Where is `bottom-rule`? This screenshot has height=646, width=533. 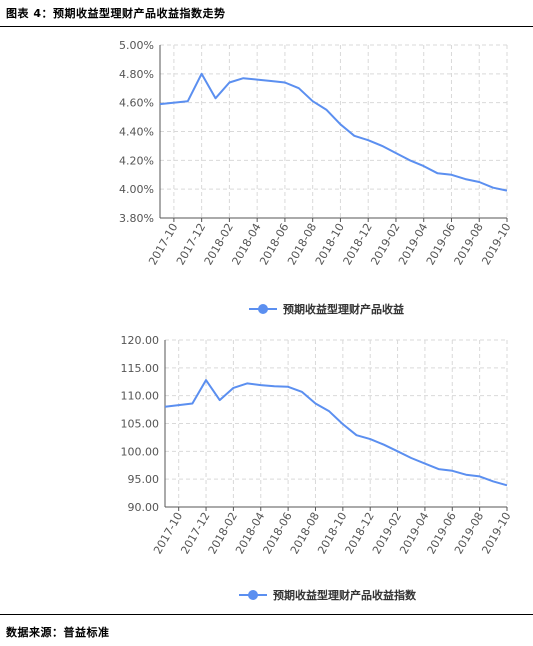
bottom-rule is located at coordinates (266, 614).